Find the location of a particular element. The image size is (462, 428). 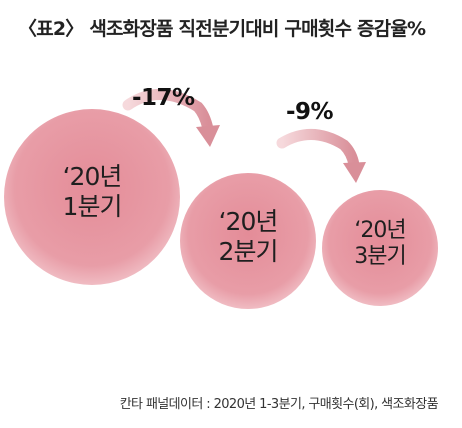

circle-label-q3: ‘20년 3분기 is located at coordinates (380, 244).